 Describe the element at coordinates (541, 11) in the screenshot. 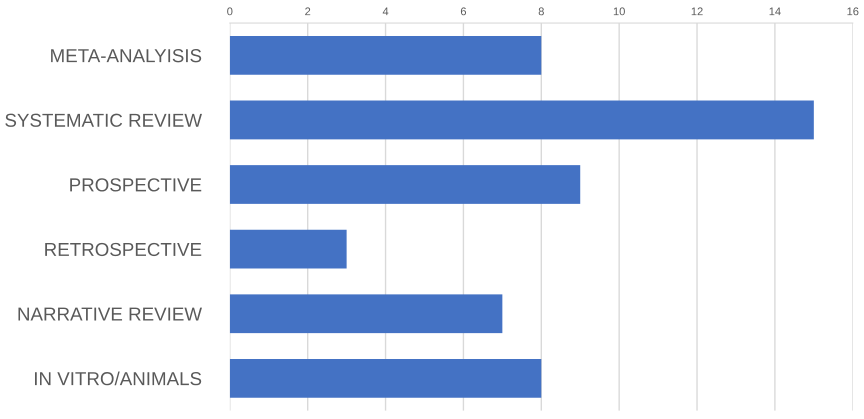

I see `x-tick-label: 8` at that location.